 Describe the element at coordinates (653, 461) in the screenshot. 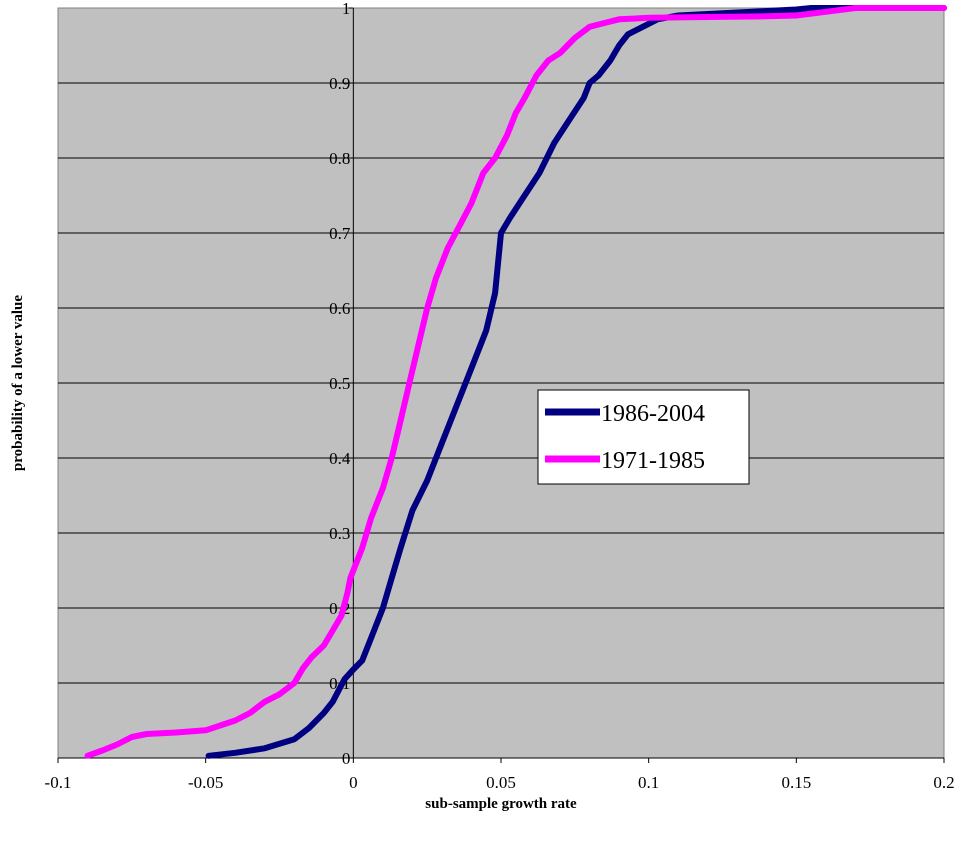

I see `legend-label-1971-1985: 1971-1985` at that location.